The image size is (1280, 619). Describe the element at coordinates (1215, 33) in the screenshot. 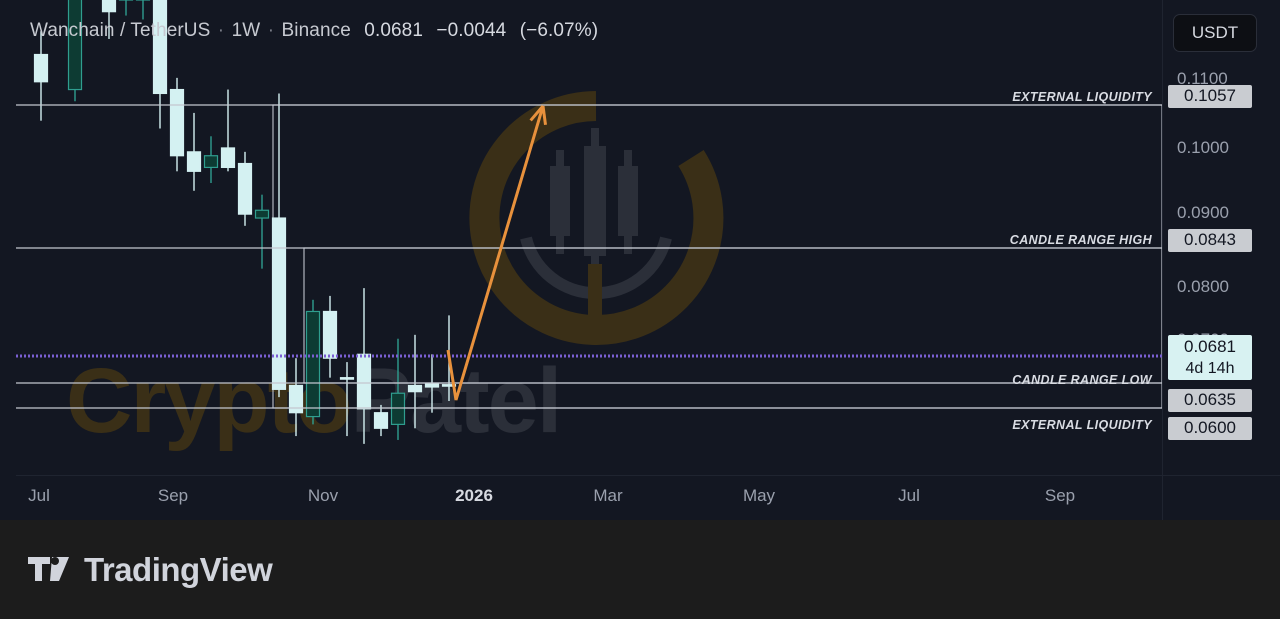

I see `currency-badge: USDT` at that location.